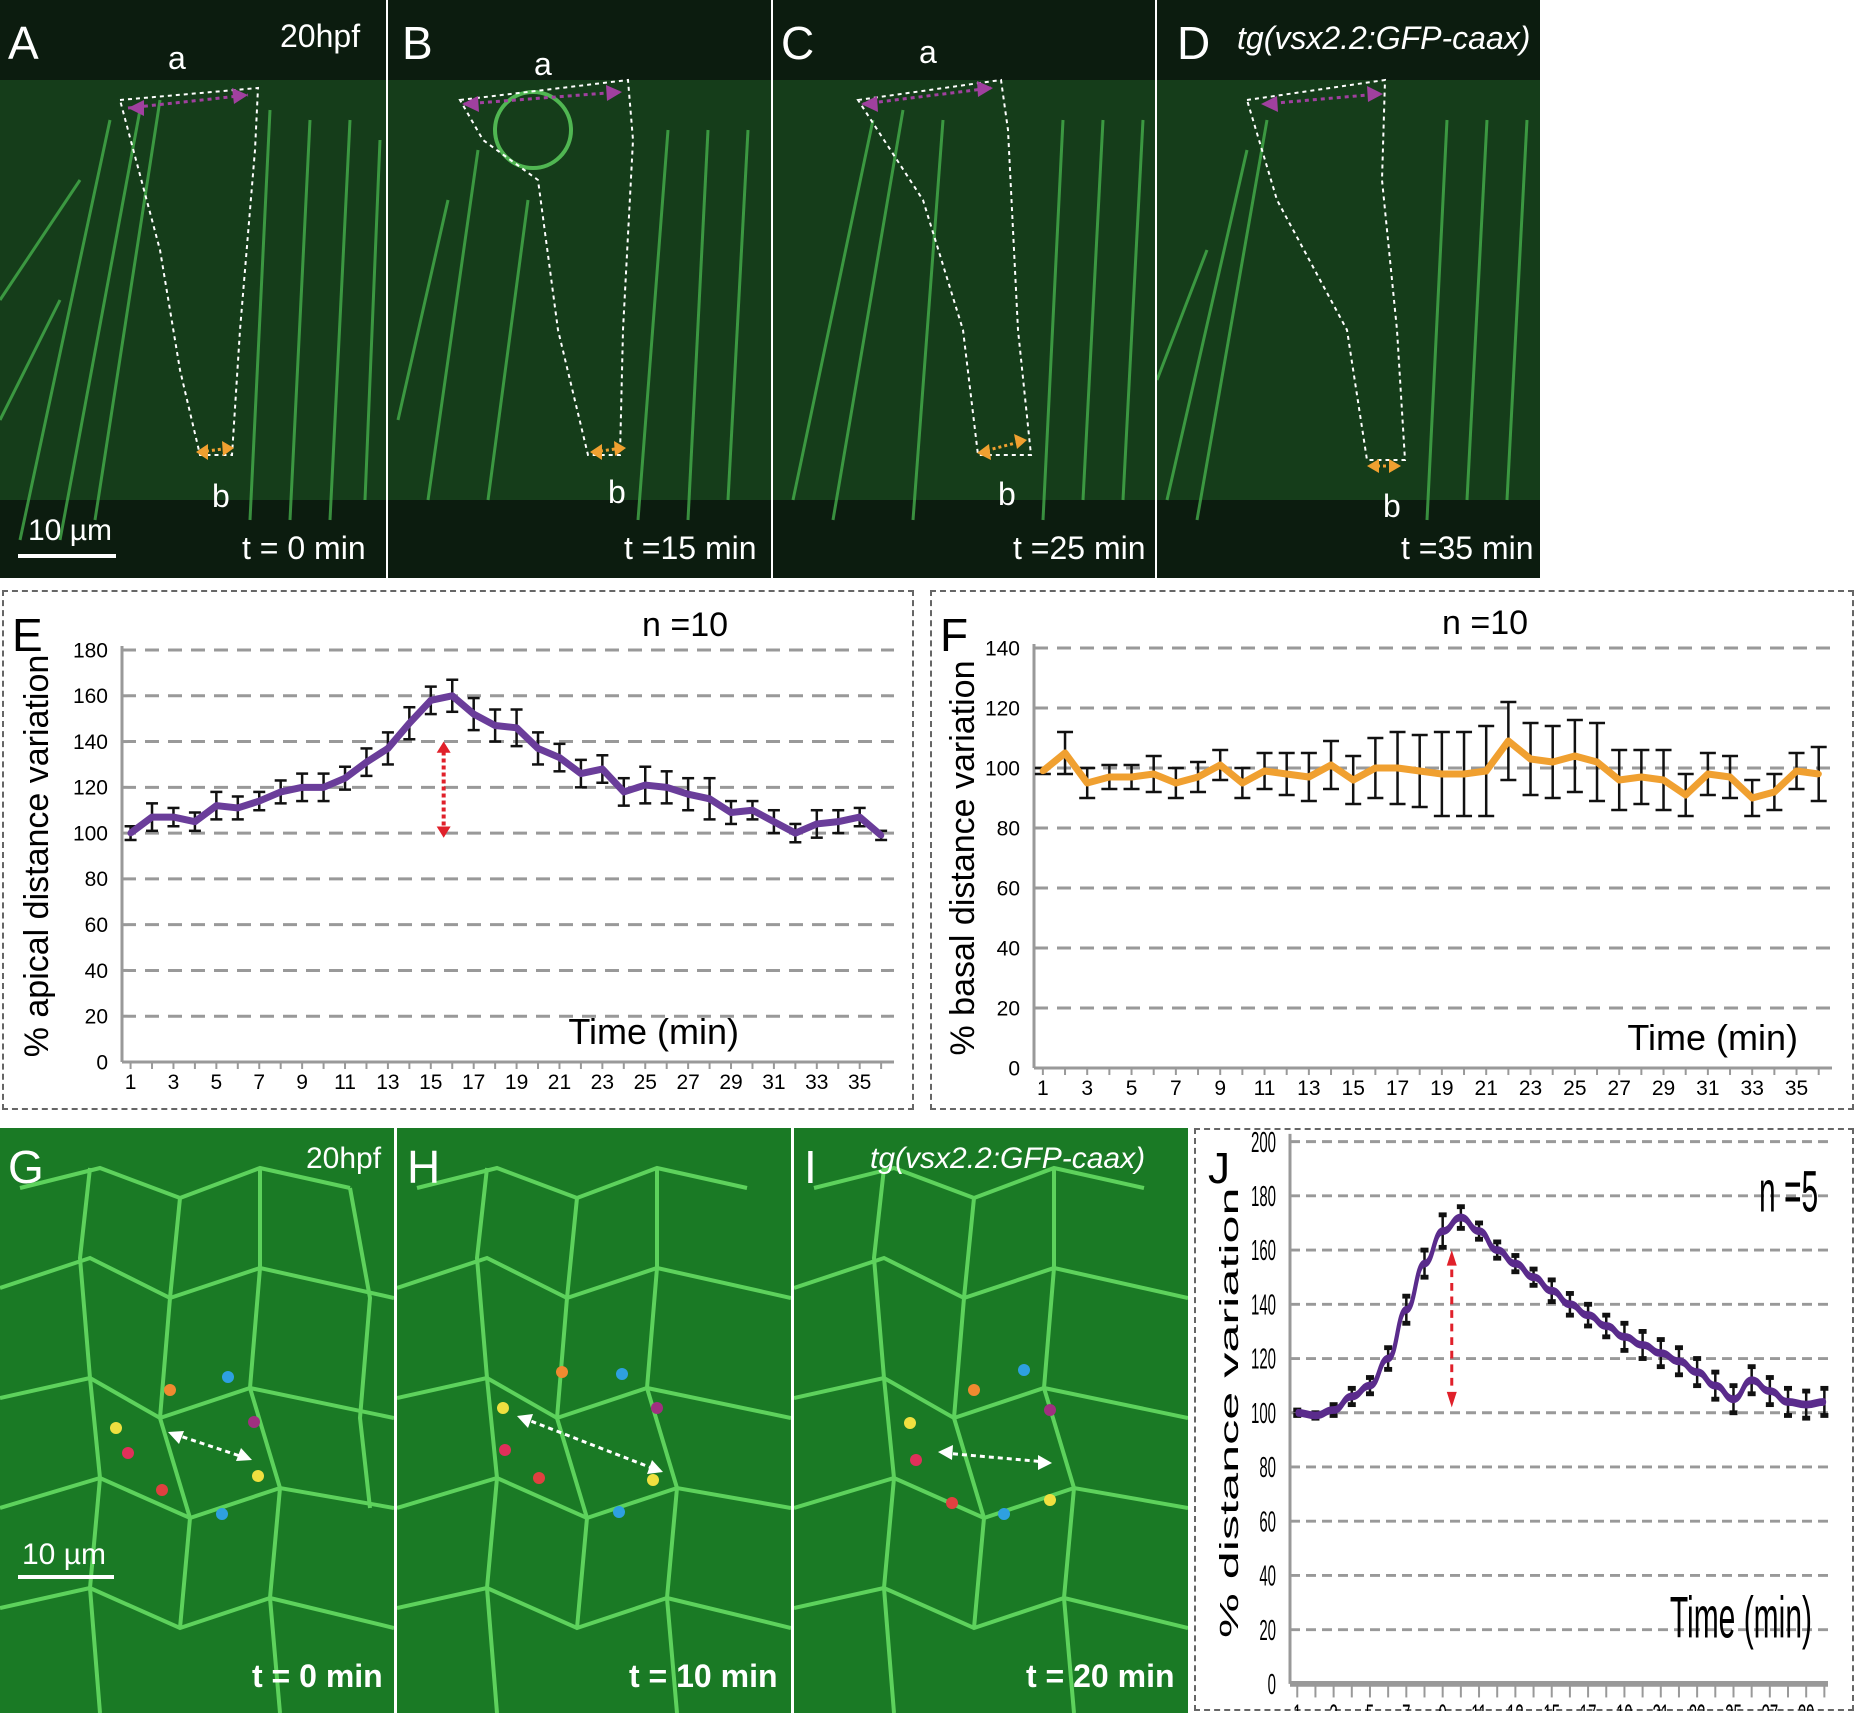  What do you see at coordinates (193, 289) in the screenshot?
I see `micrograph-panel-a: A 20hpf a b 10 µm t = 0 min` at bounding box center [193, 289].